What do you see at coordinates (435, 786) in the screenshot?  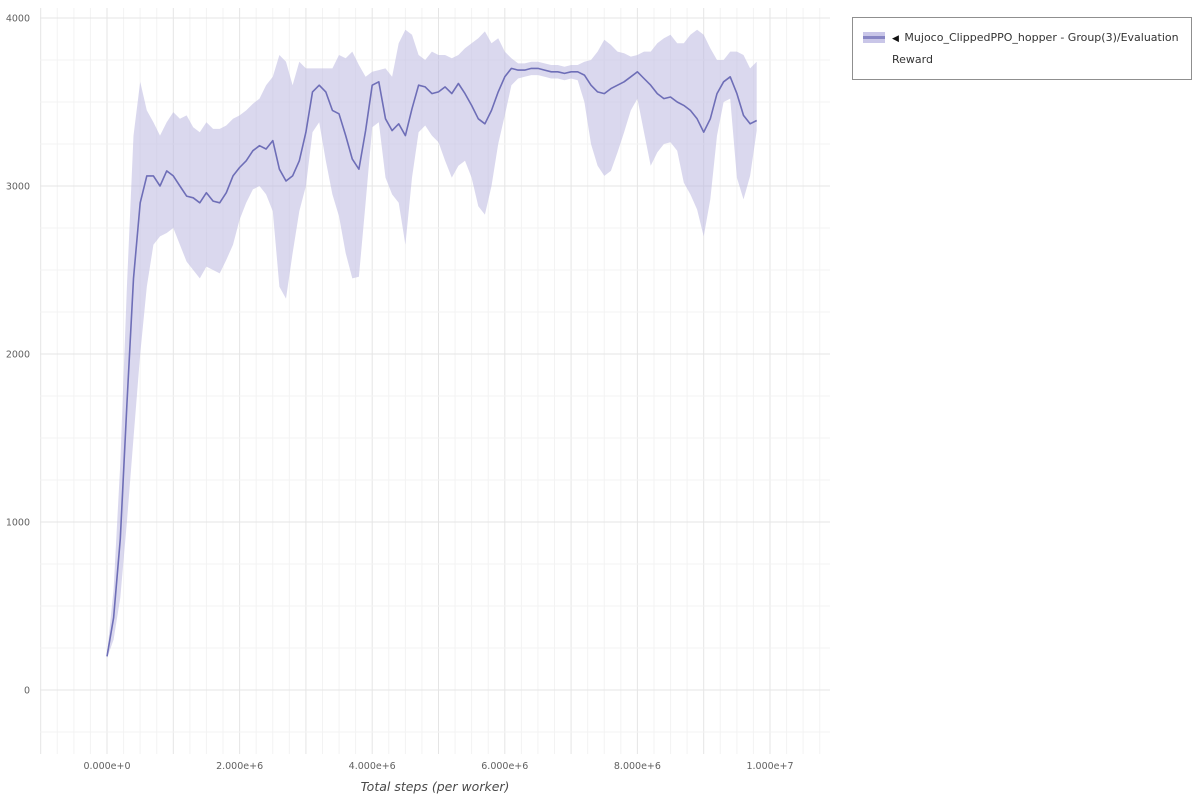 I see `x-axis-title: Total steps (per worker)` at bounding box center [435, 786].